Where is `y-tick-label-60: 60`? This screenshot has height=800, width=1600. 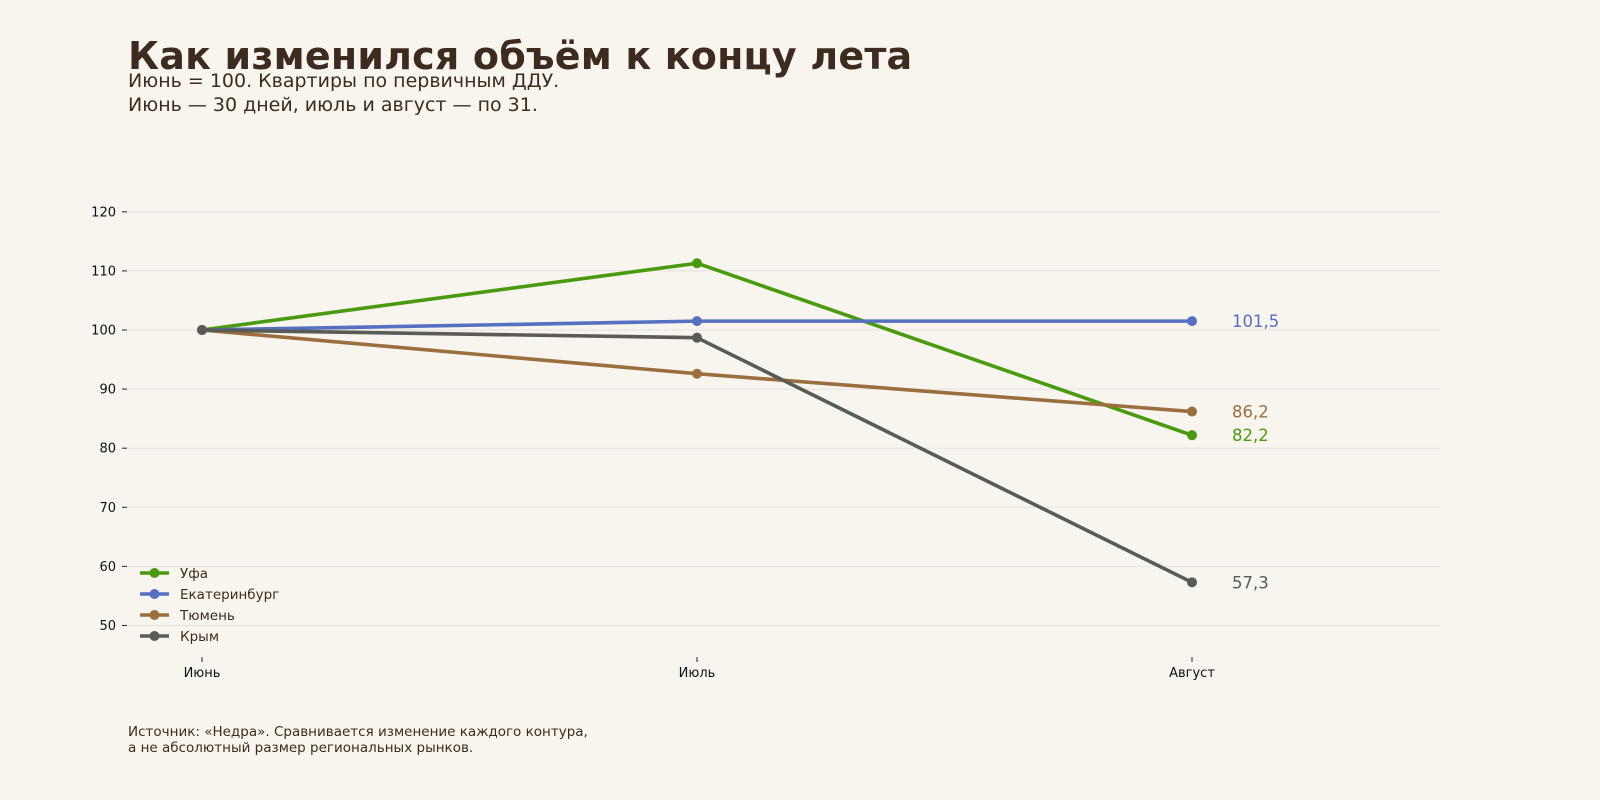
y-tick-label-60: 60 is located at coordinates (107, 567).